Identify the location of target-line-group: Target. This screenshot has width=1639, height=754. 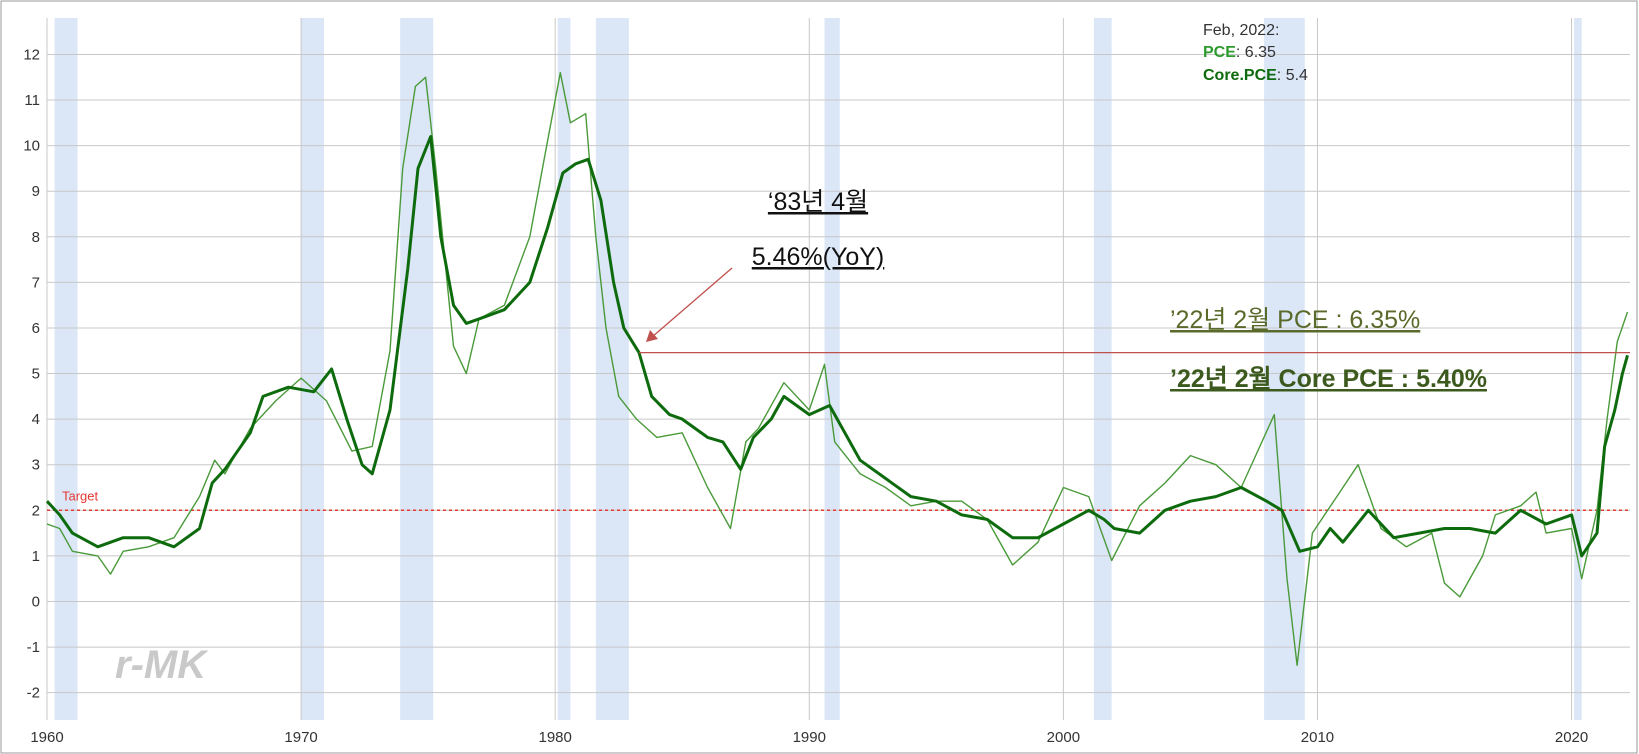
(838, 500).